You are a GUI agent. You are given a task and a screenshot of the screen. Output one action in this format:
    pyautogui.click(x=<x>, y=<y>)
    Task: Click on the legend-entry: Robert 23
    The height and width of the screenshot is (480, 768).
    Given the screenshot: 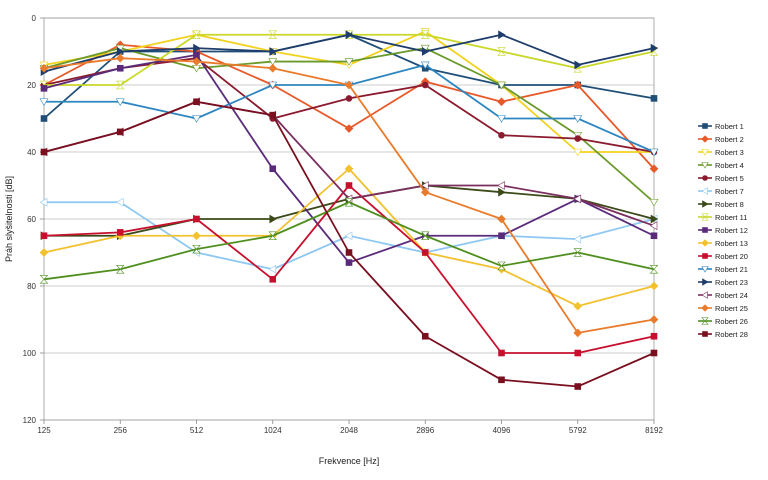 What is the action you would take?
    pyautogui.click(x=731, y=282)
    